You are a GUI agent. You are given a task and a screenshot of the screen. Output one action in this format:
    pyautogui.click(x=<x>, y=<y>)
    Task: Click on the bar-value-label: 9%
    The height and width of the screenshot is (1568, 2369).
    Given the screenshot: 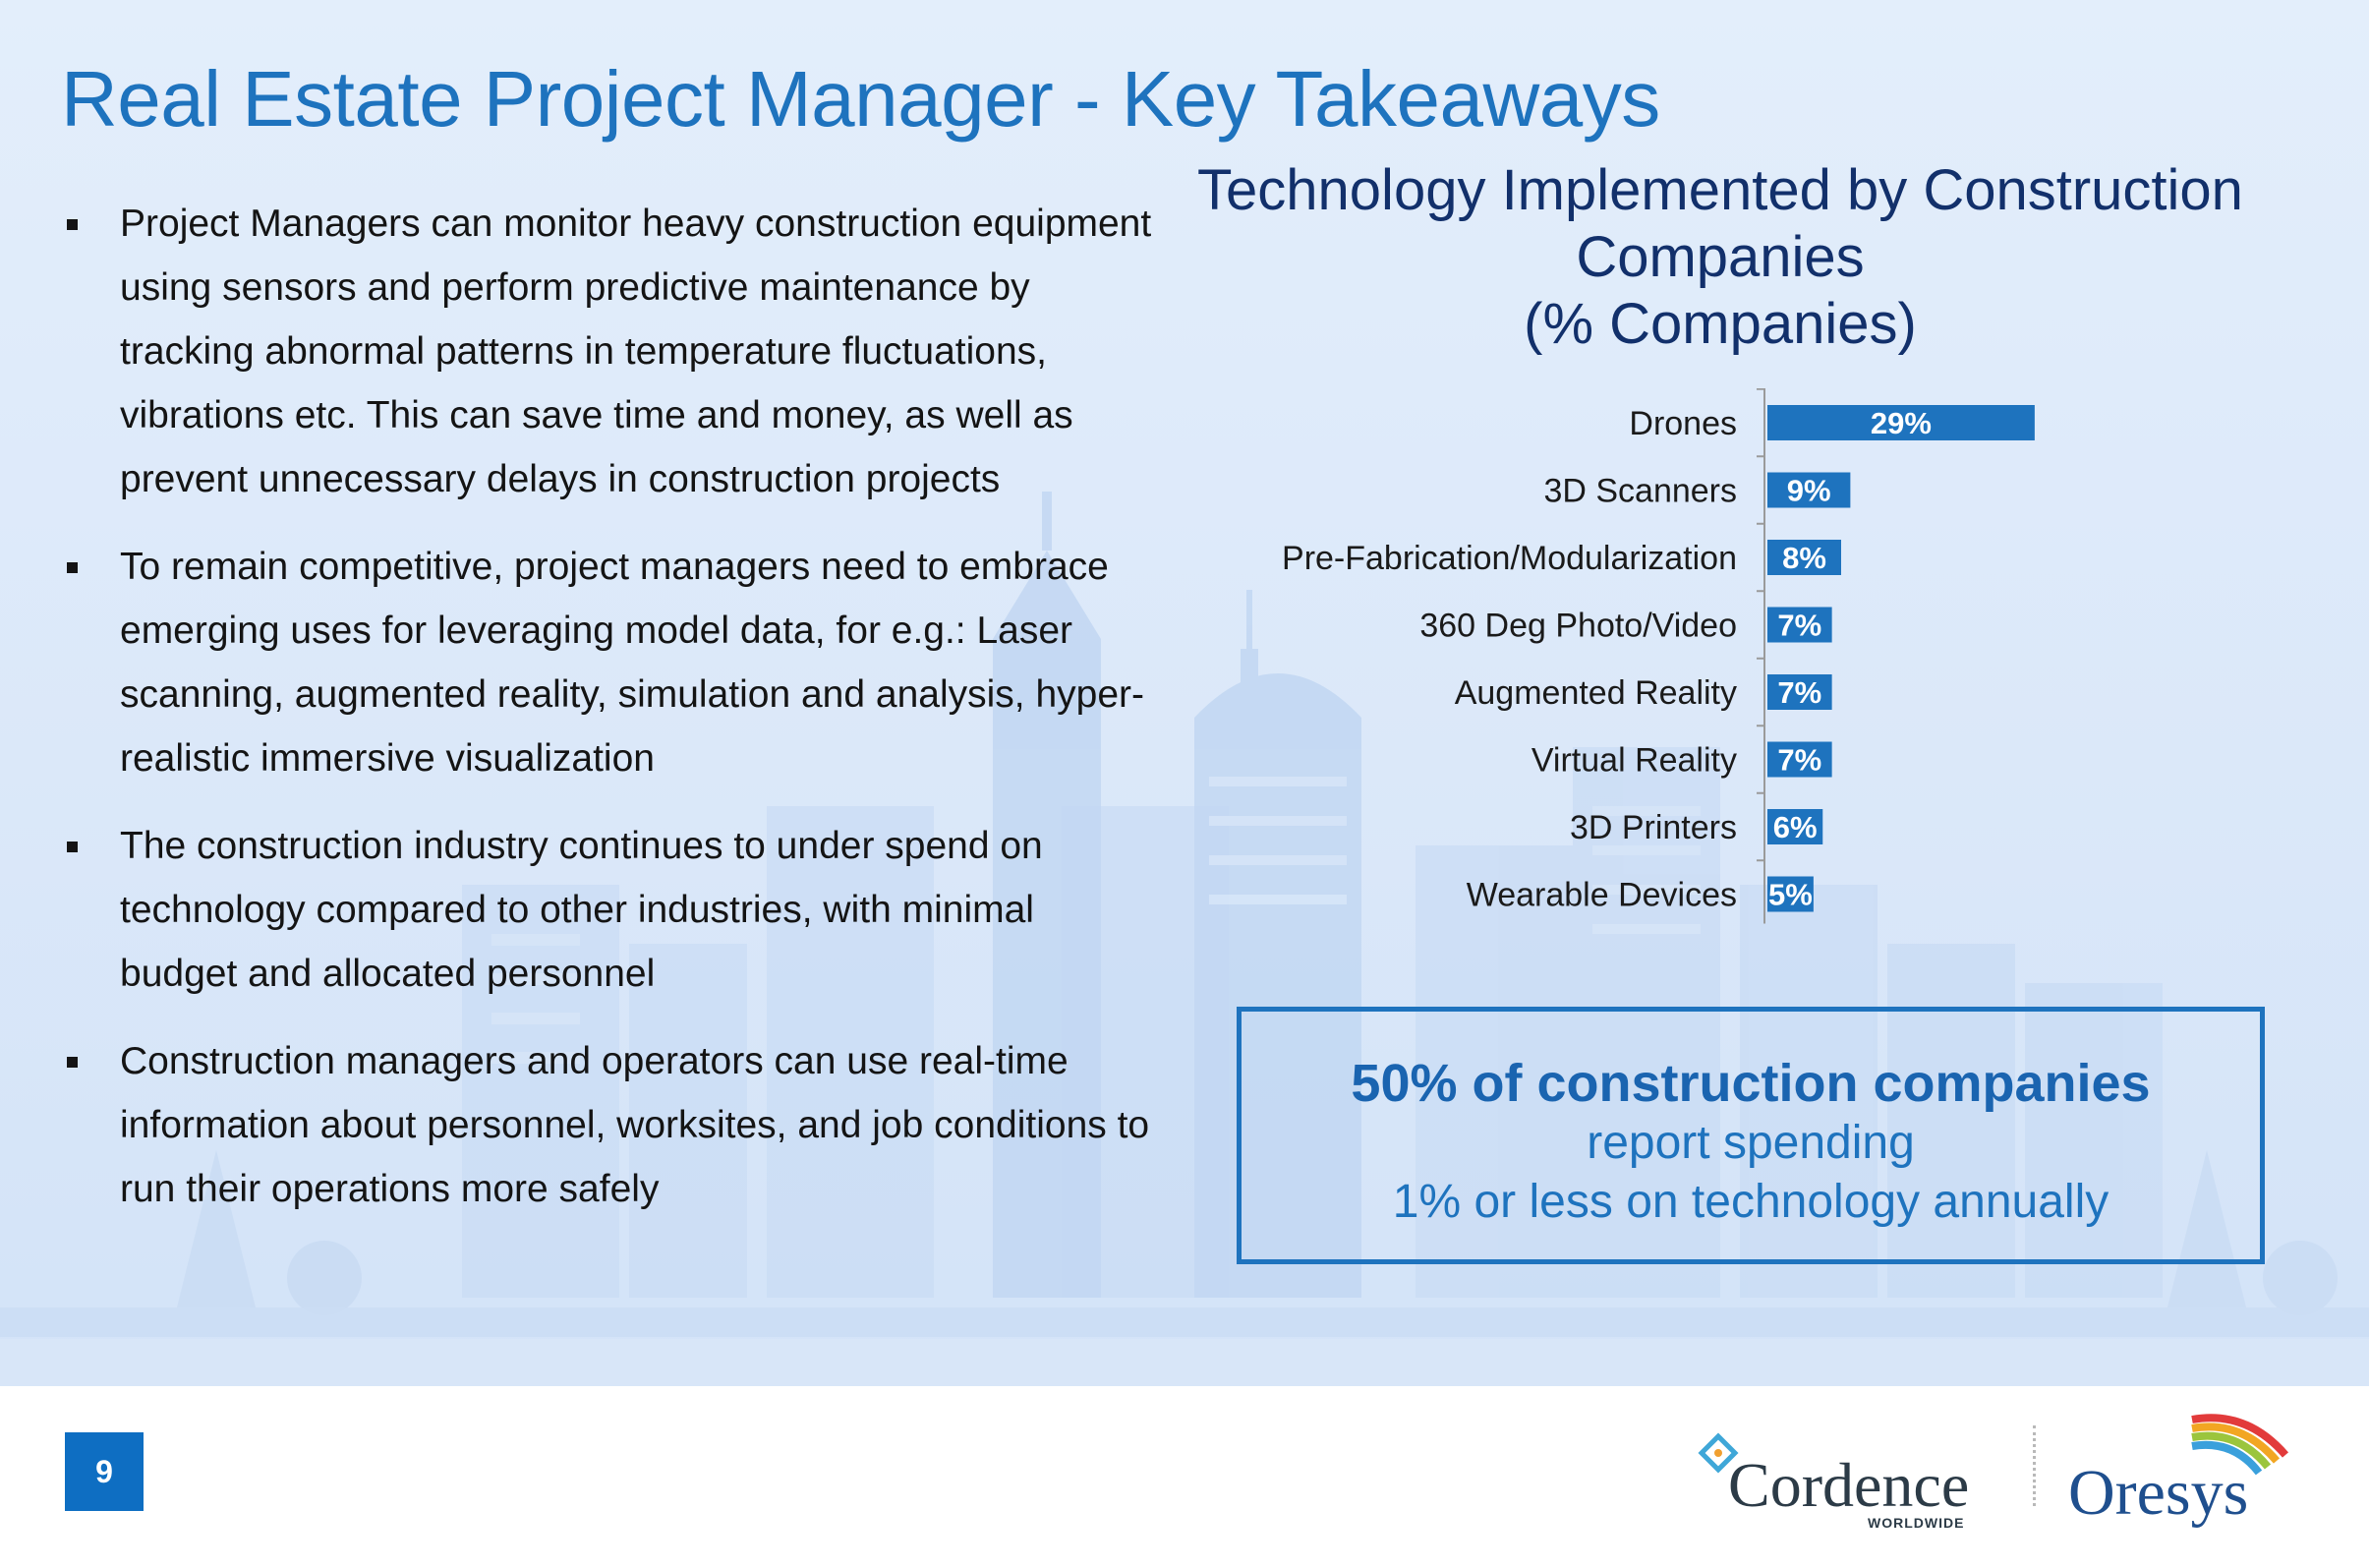 What is the action you would take?
    pyautogui.click(x=1809, y=491)
    